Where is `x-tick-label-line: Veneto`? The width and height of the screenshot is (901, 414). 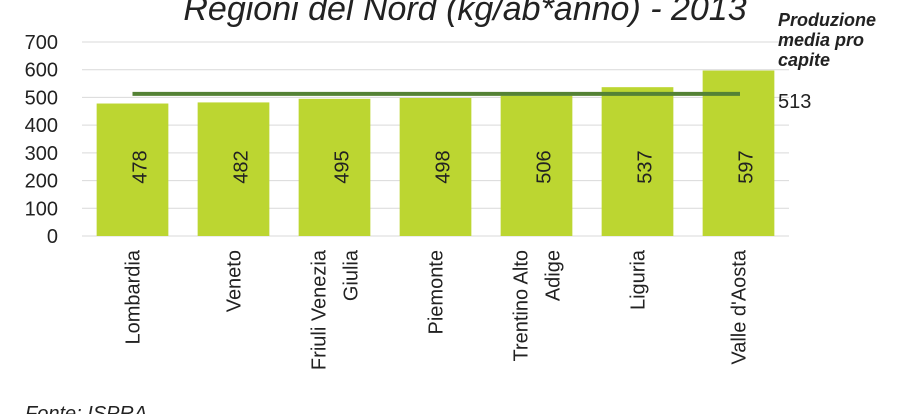
x-tick-label-line: Veneto is located at coordinates (235, 281).